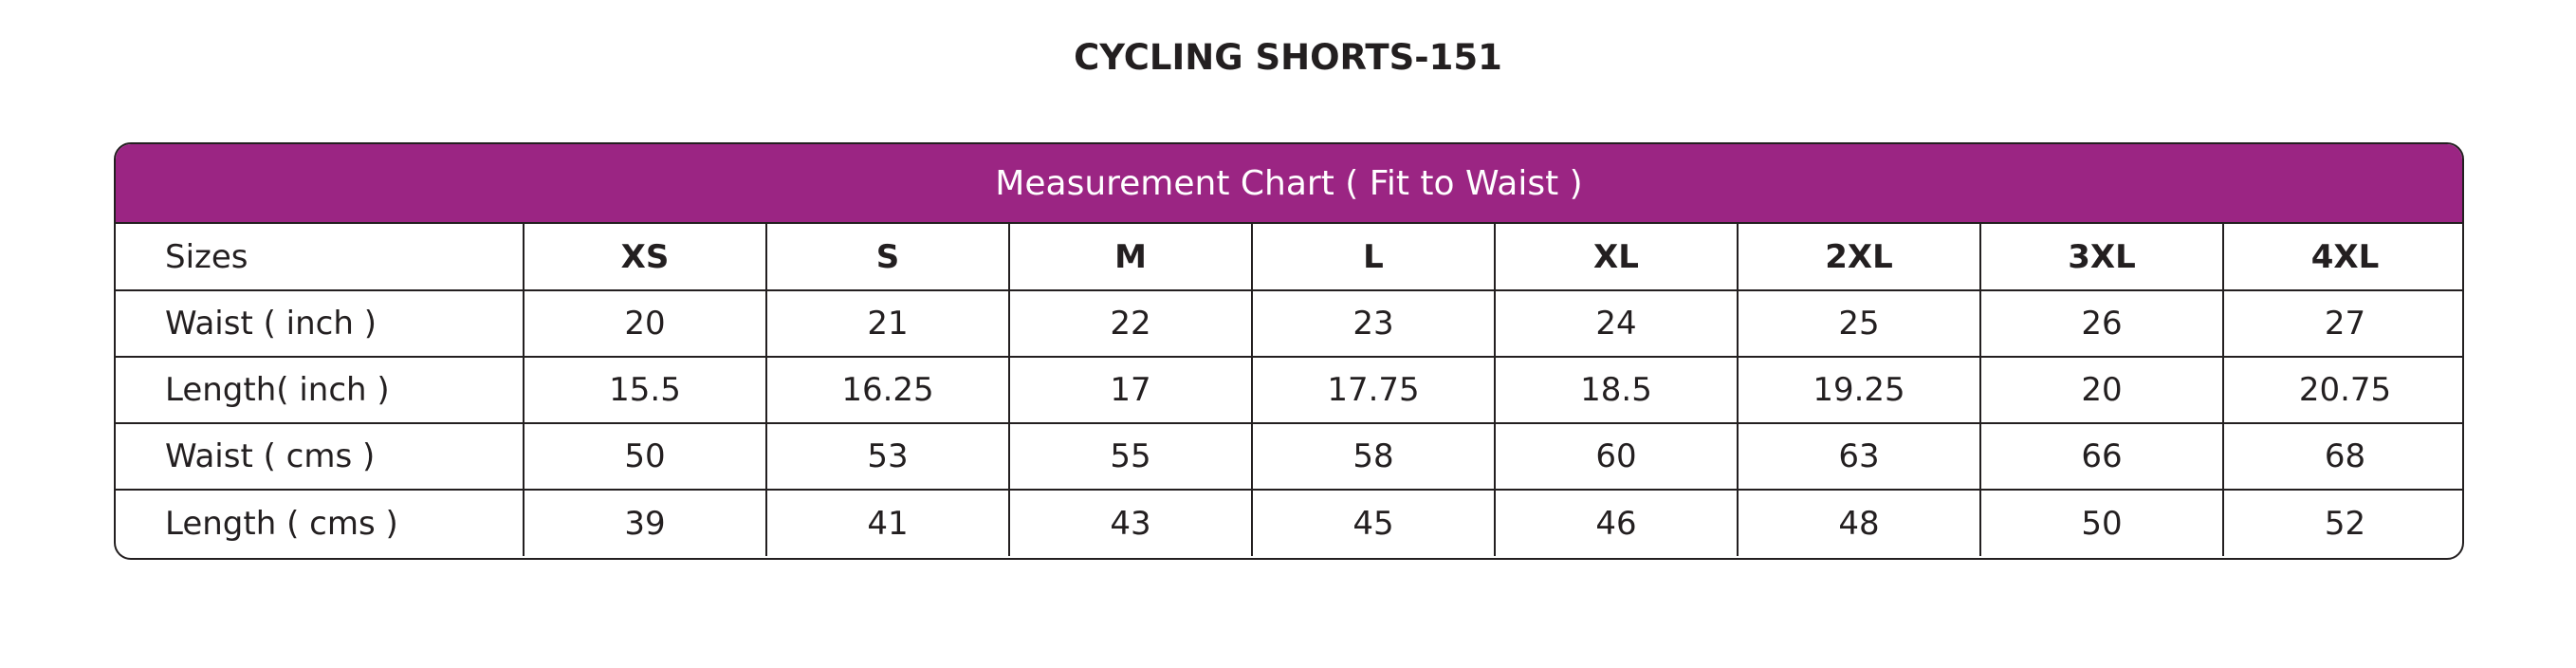 This screenshot has height=668, width=2576. What do you see at coordinates (2102, 457) in the screenshot?
I see `table-cell: 66` at bounding box center [2102, 457].